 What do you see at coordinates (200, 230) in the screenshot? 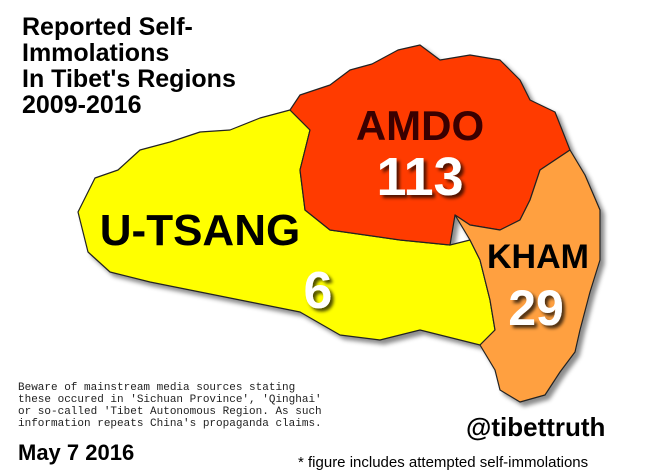
I see `region-name: U-TSANG` at bounding box center [200, 230].